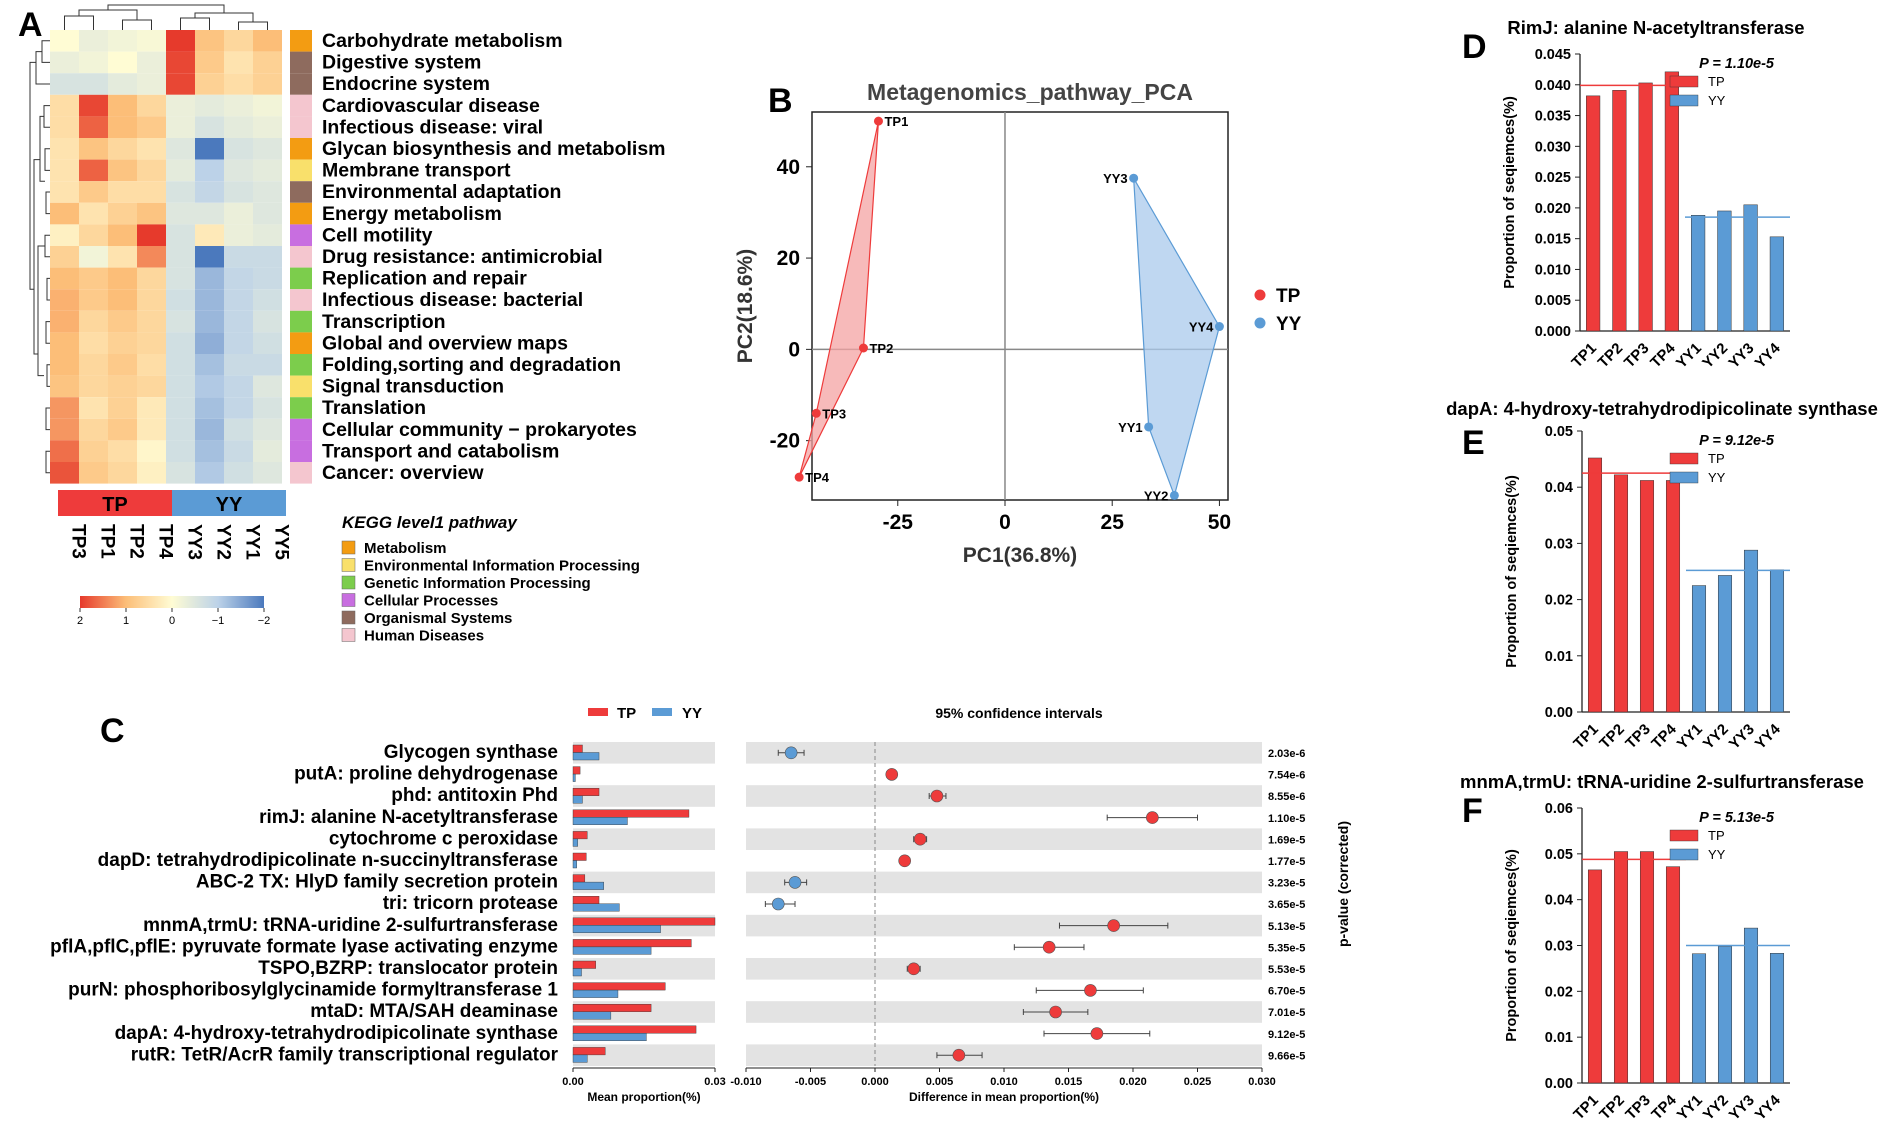 This screenshot has width=1902, height=1124. I want to click on errbar-bar-yy, so click(577, 799).